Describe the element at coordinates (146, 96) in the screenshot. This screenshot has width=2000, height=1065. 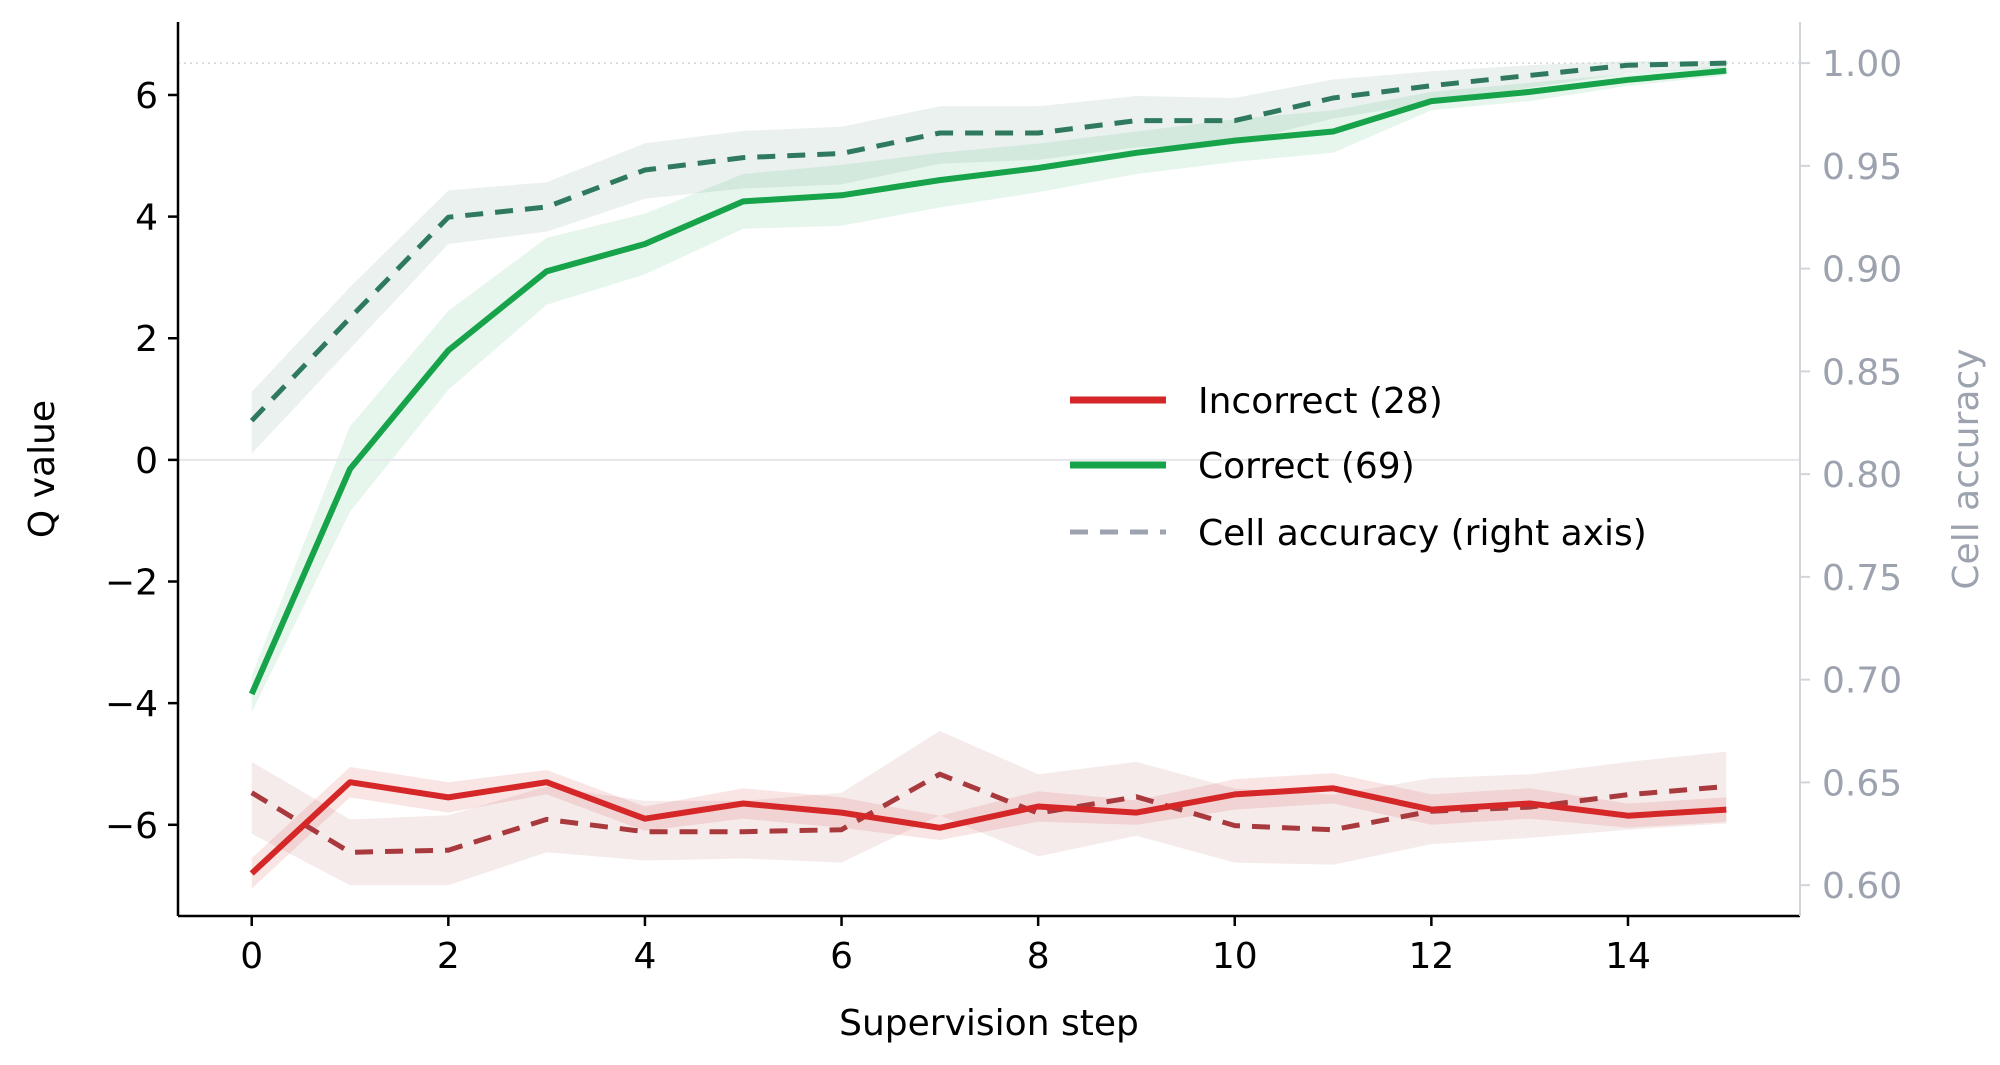
I see `y-tick-label-left: 6` at that location.